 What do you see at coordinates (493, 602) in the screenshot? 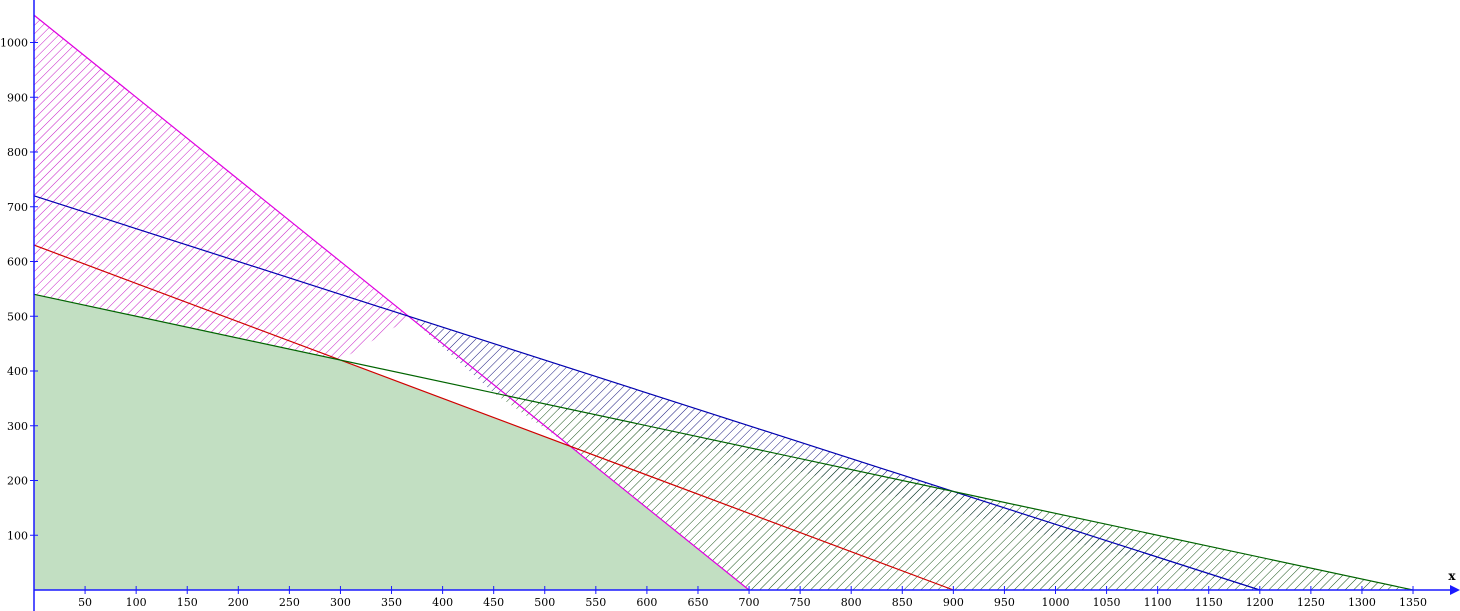
I see `x-tick-label: 450` at bounding box center [493, 602].